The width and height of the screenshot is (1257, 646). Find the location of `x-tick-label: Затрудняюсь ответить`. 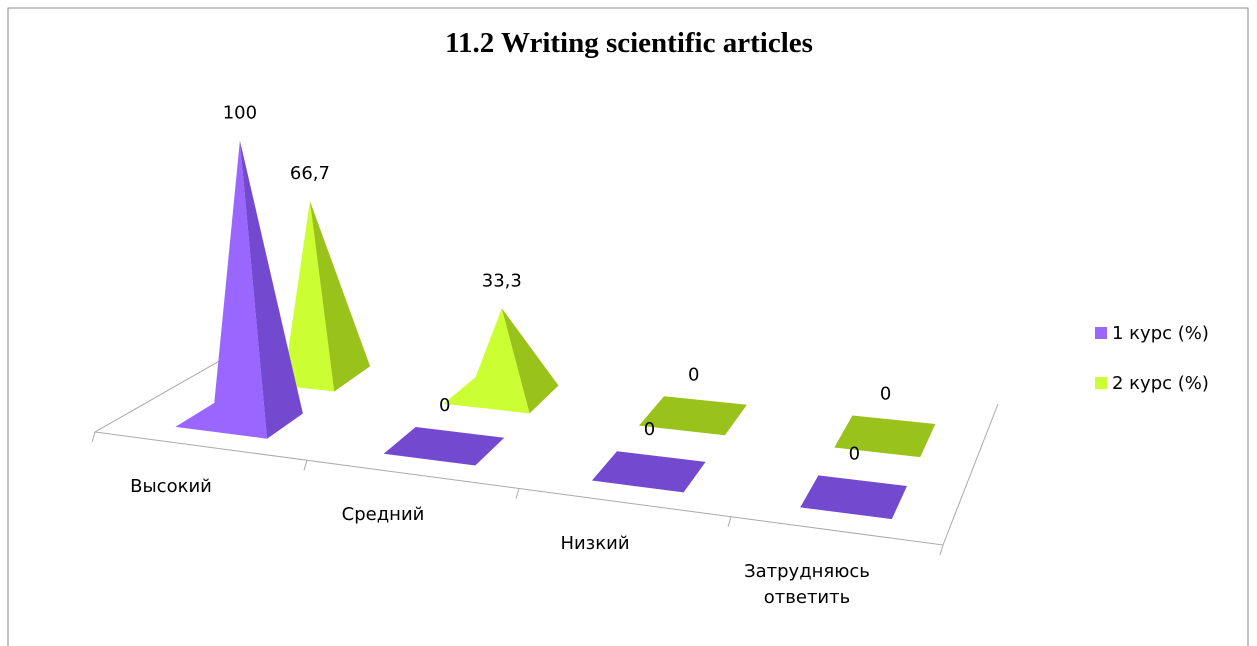

x-tick-label: Затрудняюсь ответить is located at coordinates (807, 584).